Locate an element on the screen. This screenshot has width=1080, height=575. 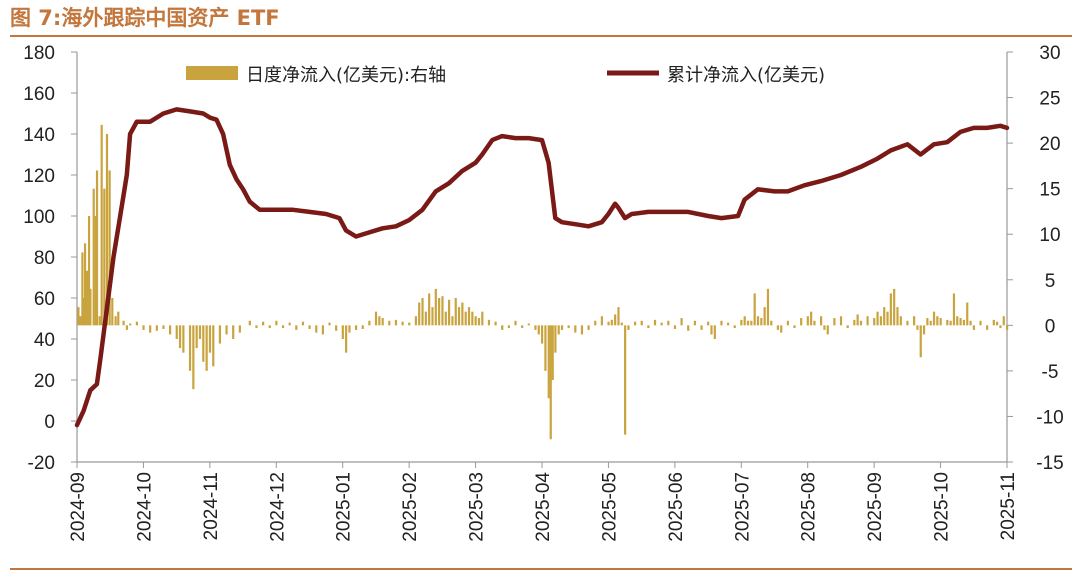
x-tick-label: 2024-10 is located at coordinates (144, 507).